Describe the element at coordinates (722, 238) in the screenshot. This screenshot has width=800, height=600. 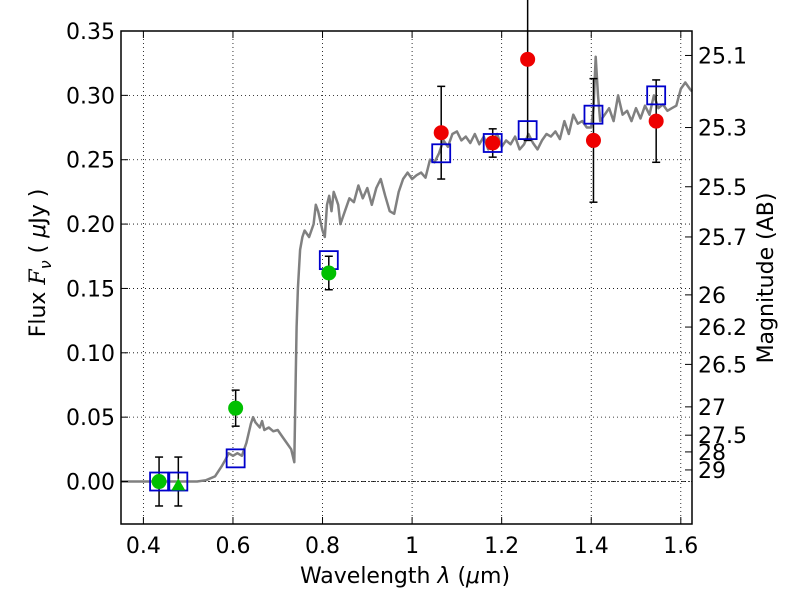
I see `mag-tick-label: 25.7` at that location.